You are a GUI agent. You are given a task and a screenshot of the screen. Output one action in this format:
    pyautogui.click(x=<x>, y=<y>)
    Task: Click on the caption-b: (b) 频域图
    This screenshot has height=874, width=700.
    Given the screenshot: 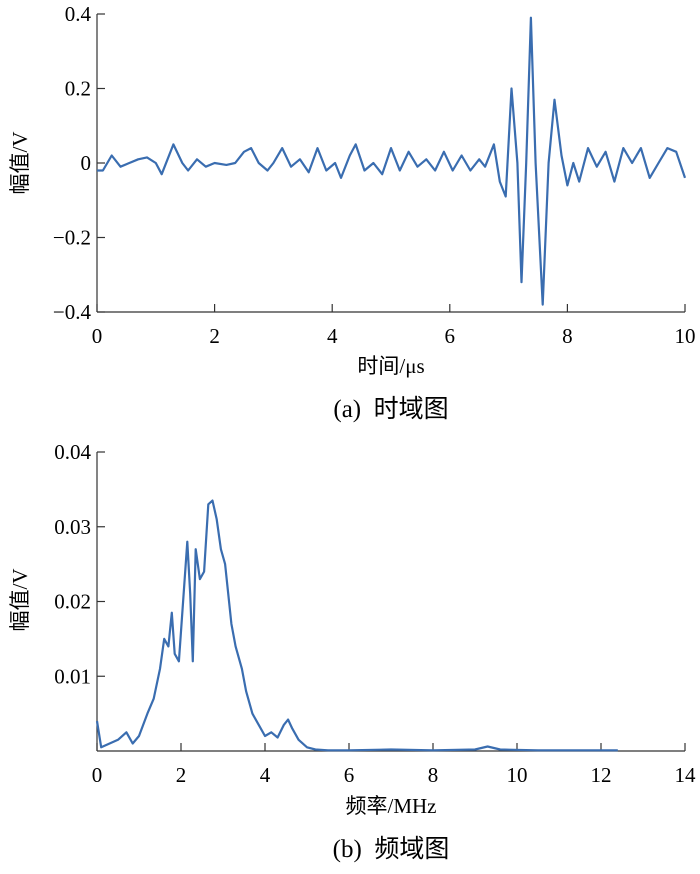 What is the action you would take?
    pyautogui.click(x=391, y=849)
    